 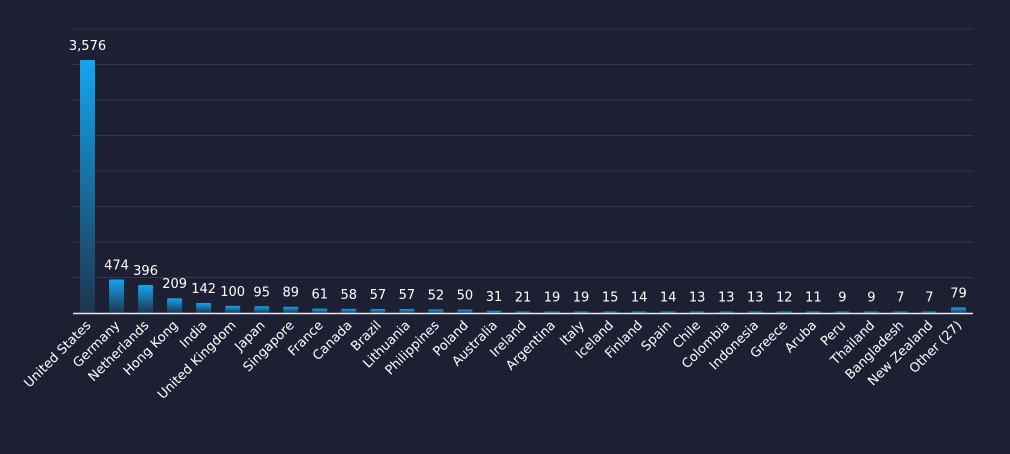 I want to click on data-label: 31, so click(x=494, y=297).